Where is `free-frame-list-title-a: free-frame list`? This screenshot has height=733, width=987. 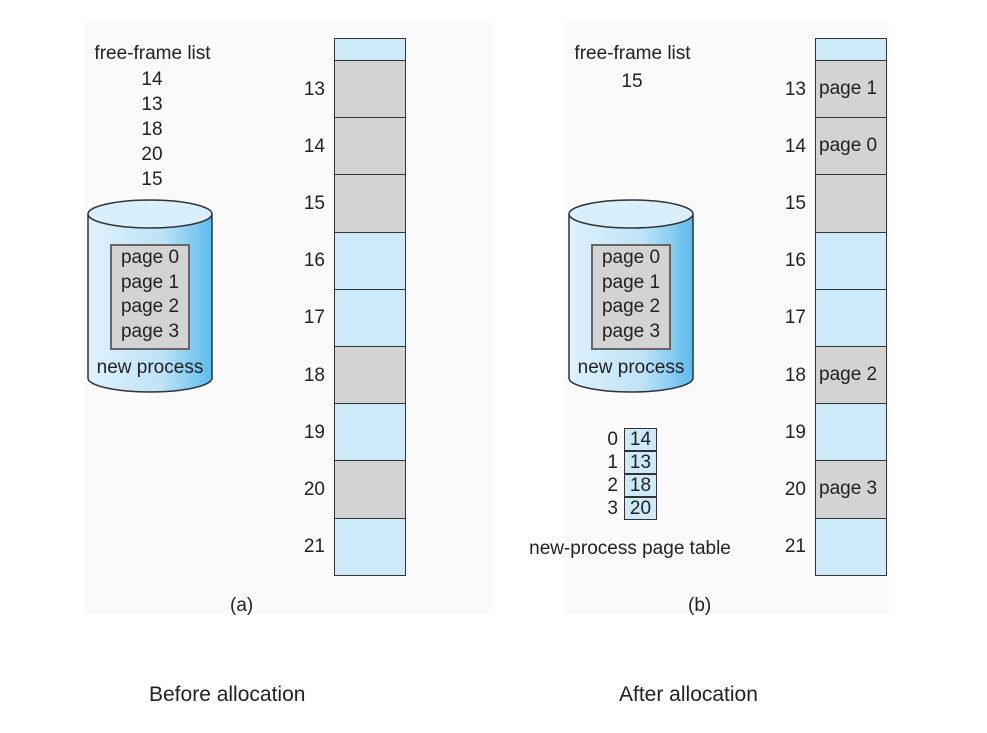 free-frame-list-title-a: free-frame list is located at coordinates (152, 53).